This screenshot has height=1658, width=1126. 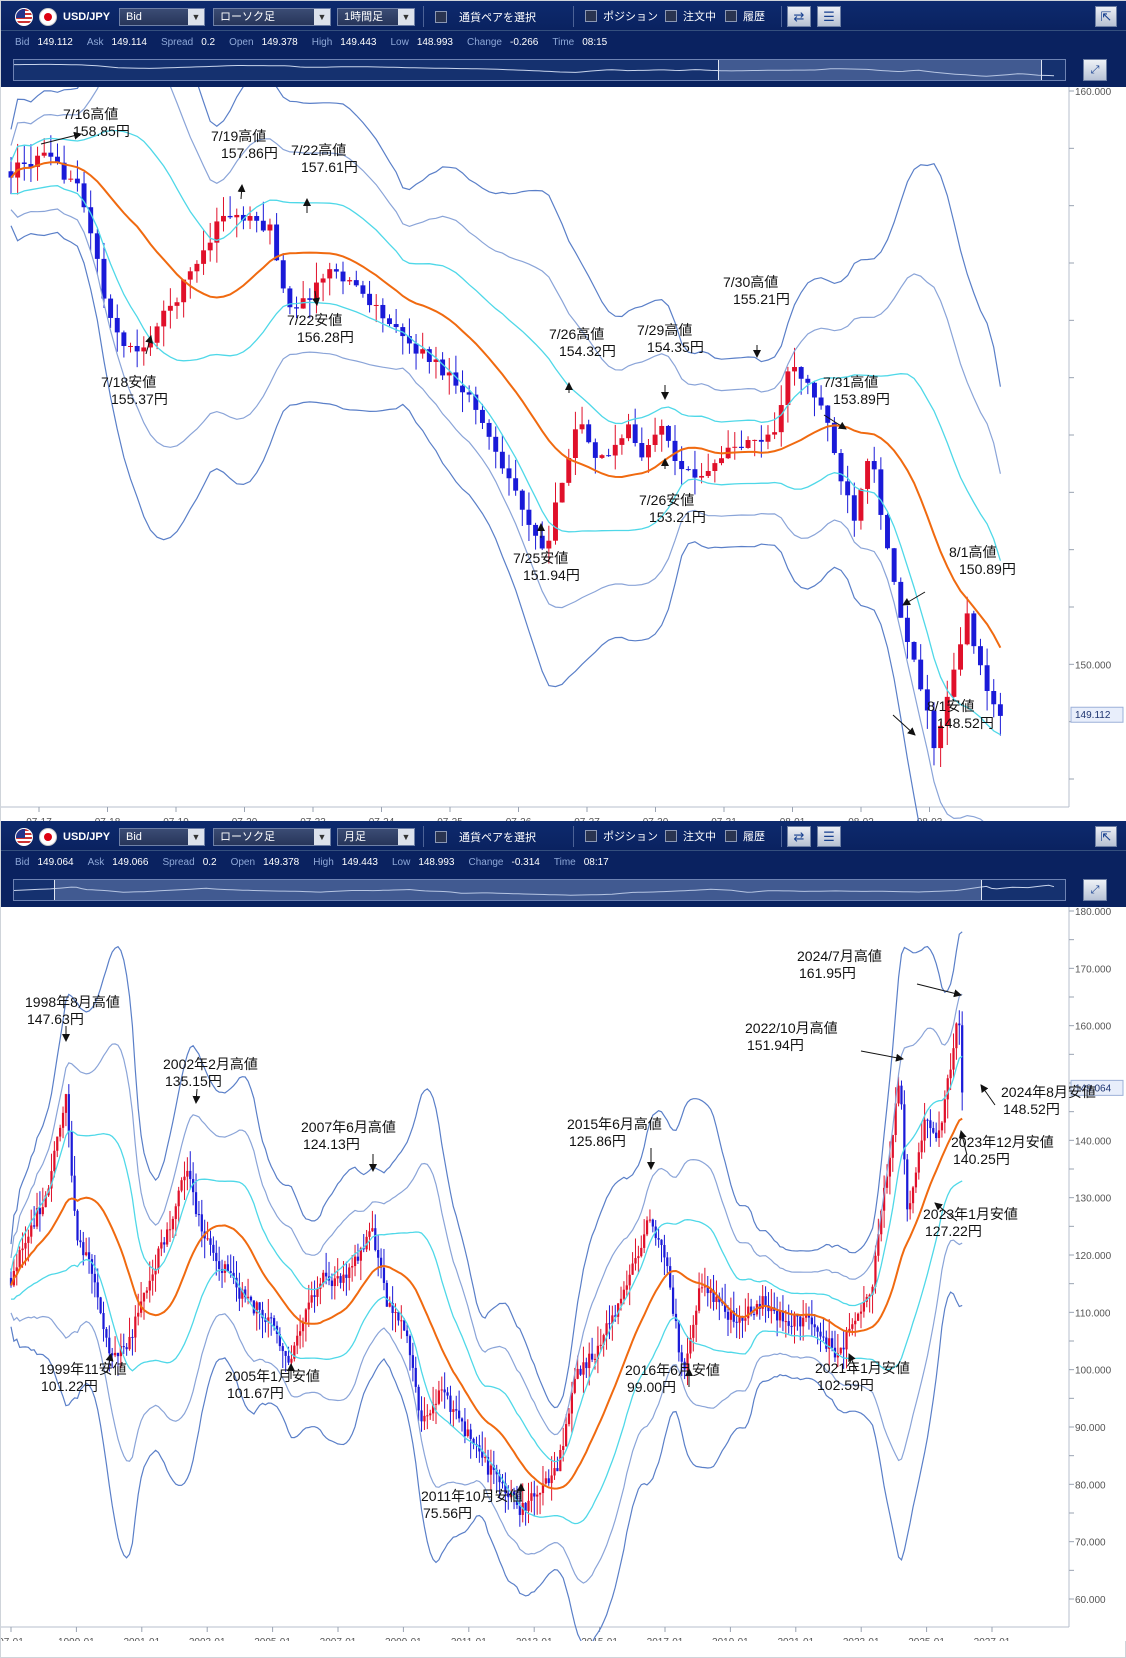 What do you see at coordinates (376, 837) in the screenshot?
I see `timeframe-select: 月足 ▼` at bounding box center [376, 837].